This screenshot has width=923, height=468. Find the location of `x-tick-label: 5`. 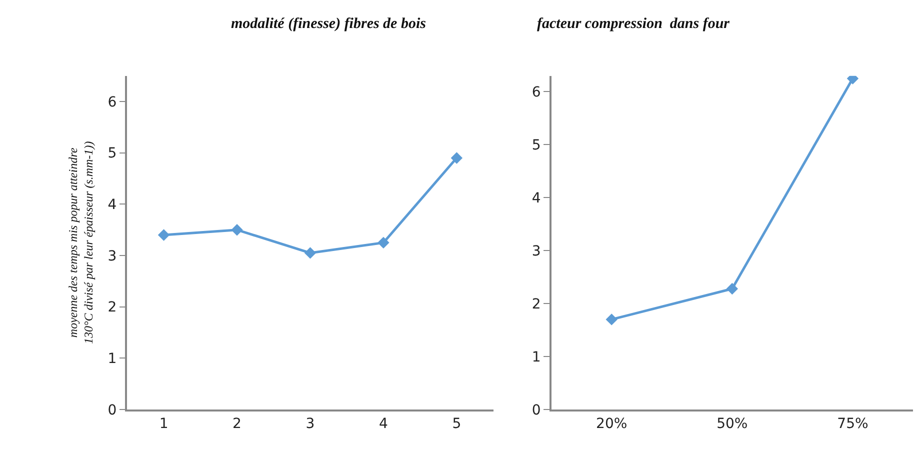

x-tick-label: 5 is located at coordinates (457, 424).